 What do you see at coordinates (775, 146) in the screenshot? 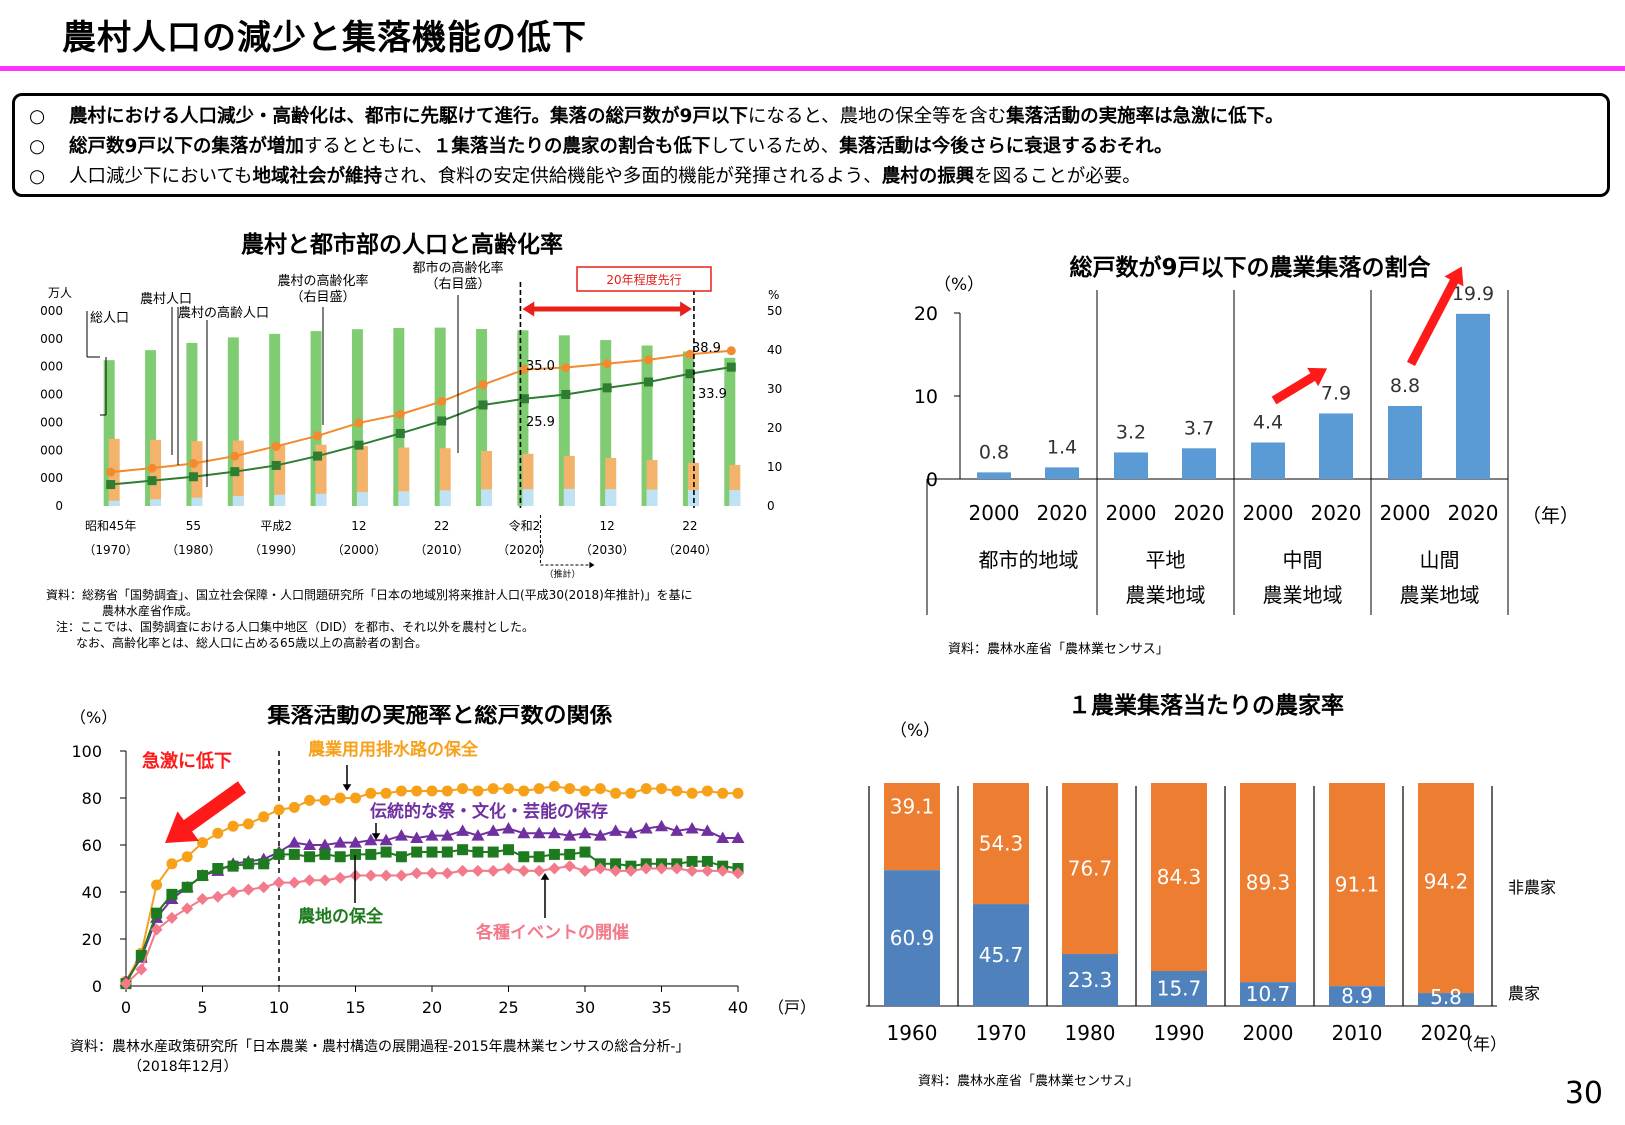
I see `summary-segment: しているため、` at bounding box center [775, 146].